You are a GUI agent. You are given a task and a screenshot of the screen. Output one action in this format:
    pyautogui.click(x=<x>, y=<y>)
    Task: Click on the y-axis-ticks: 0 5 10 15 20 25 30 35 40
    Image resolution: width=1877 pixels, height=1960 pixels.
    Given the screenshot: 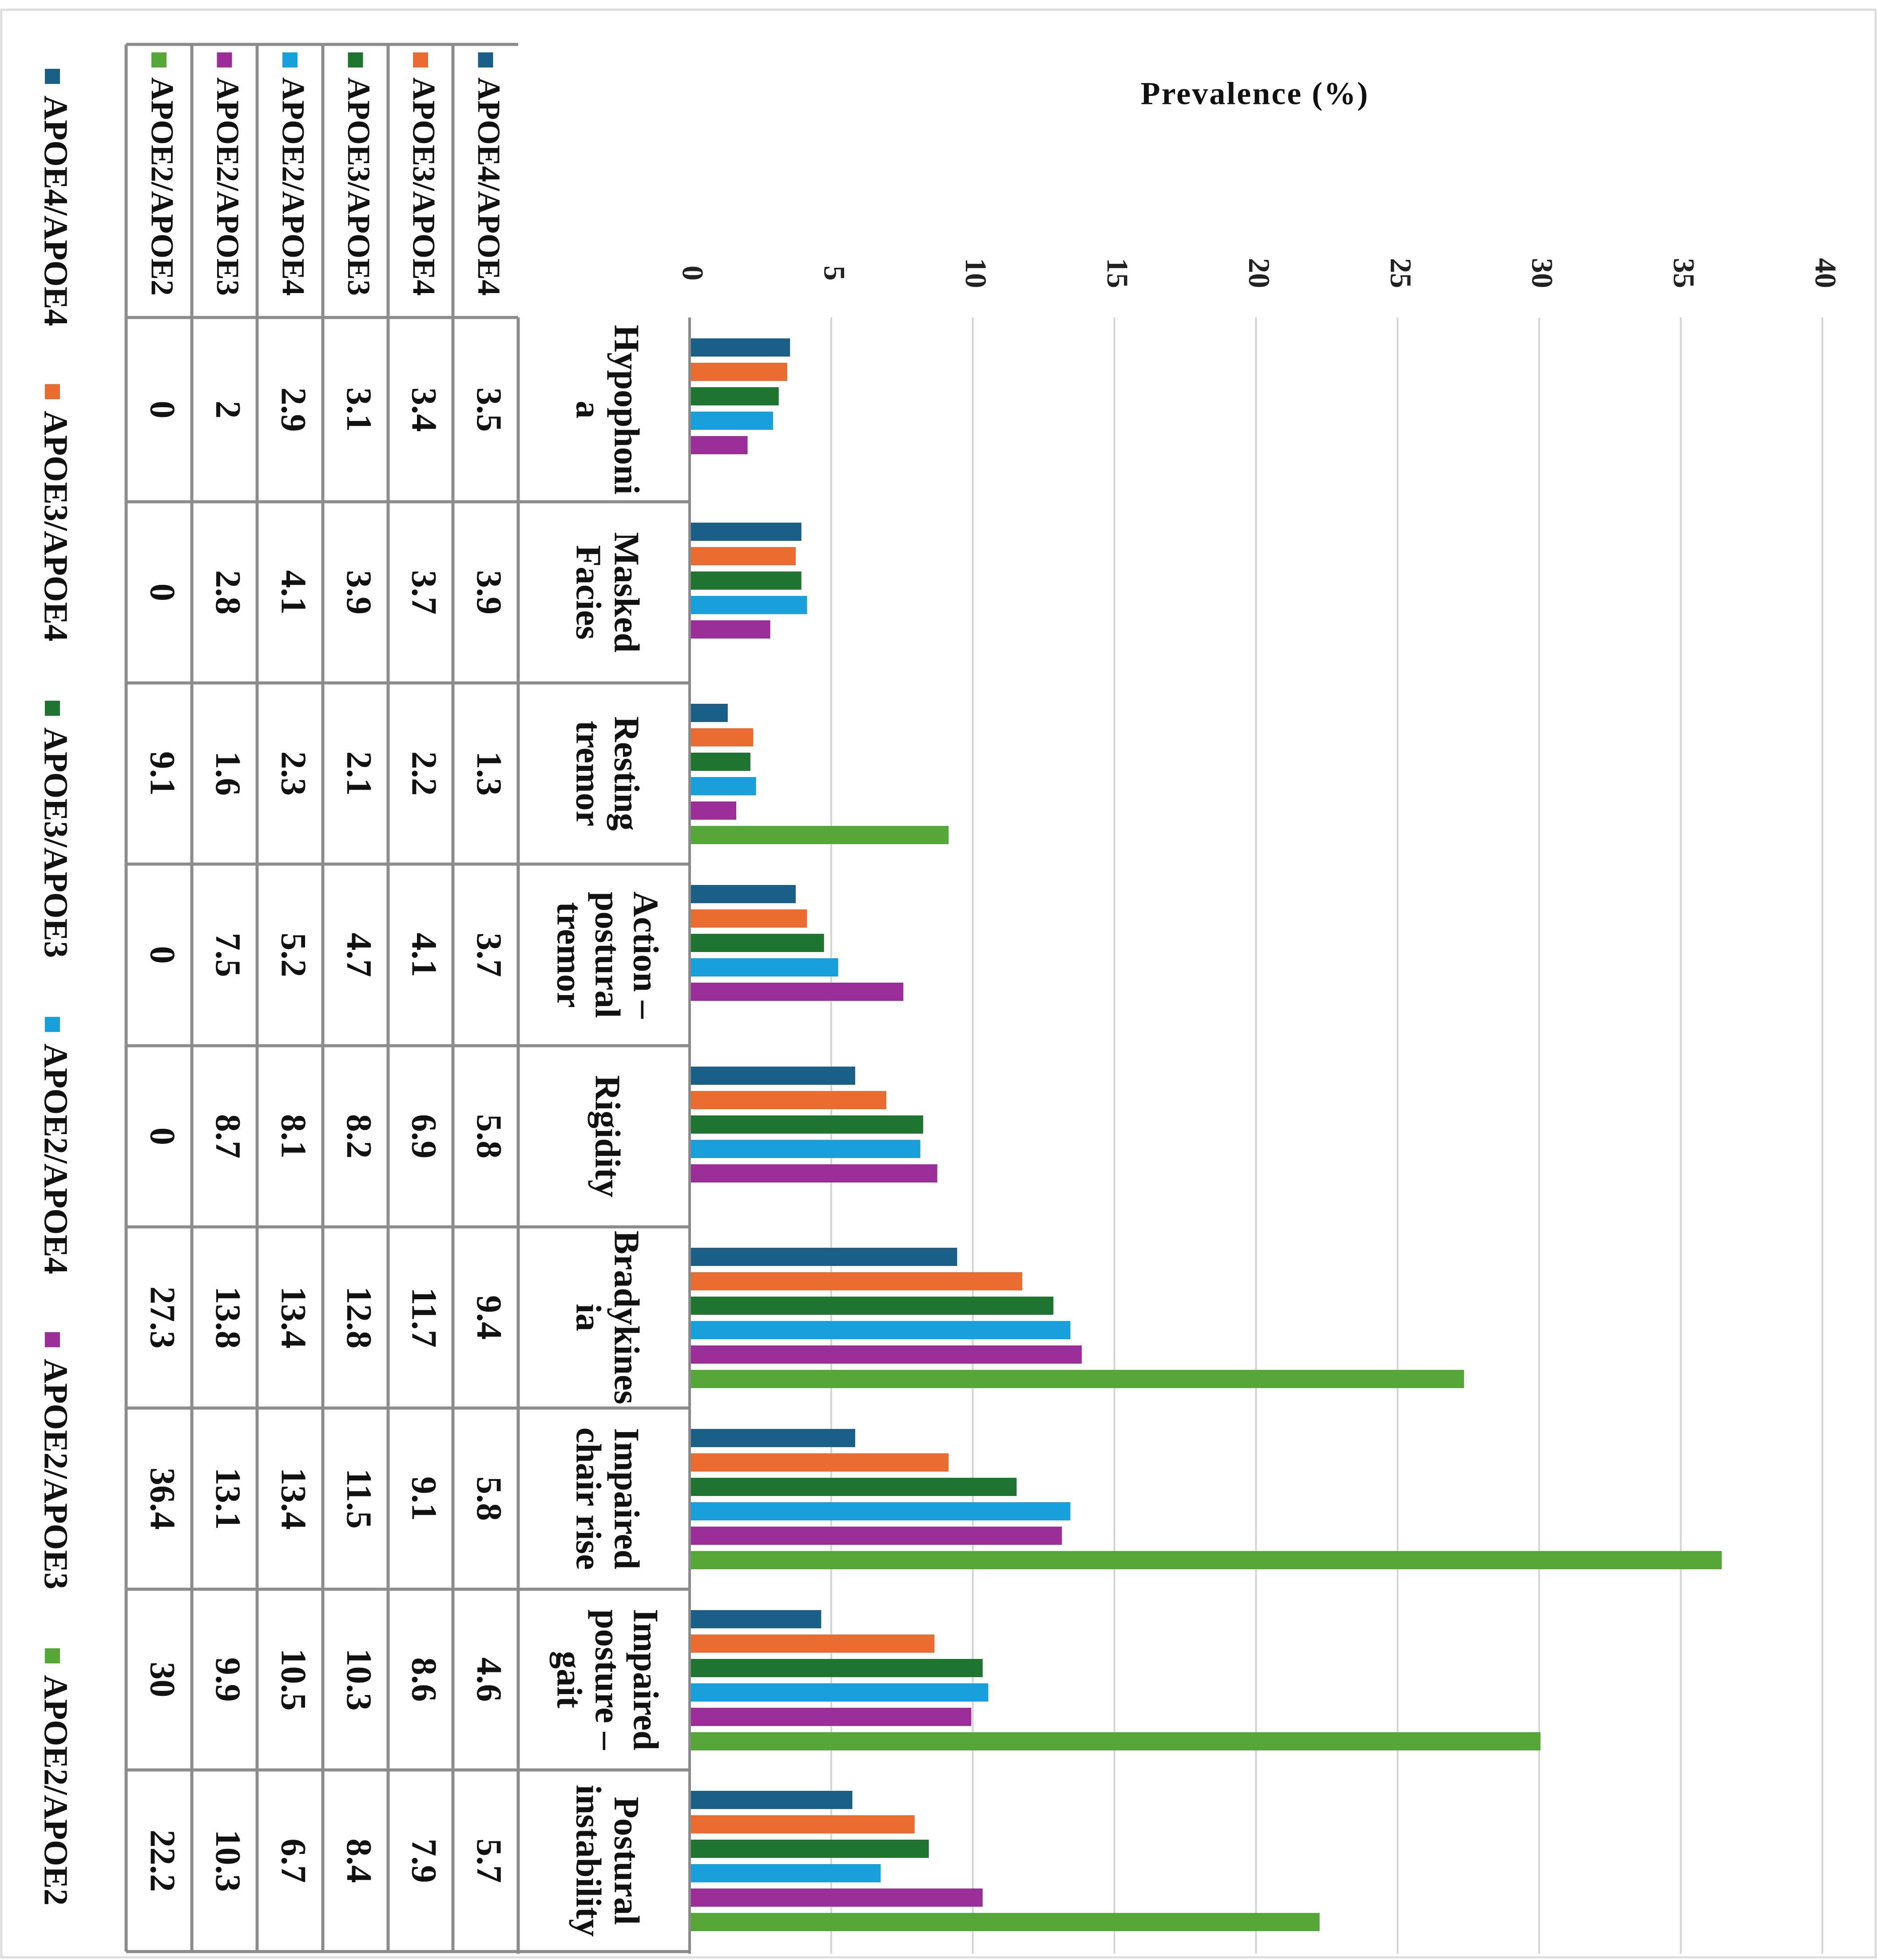 What is the action you would take?
    pyautogui.click(x=1259, y=273)
    